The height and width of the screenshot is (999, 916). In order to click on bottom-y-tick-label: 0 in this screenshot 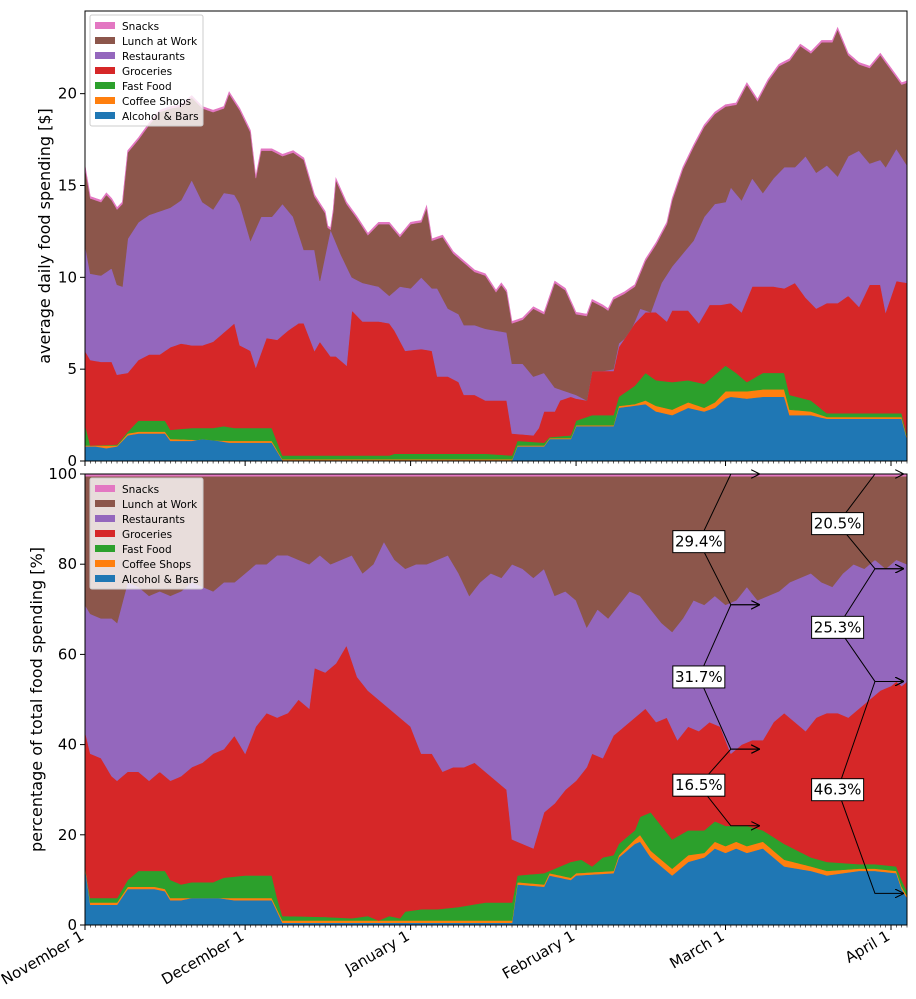, I will do `click(72, 925)`.